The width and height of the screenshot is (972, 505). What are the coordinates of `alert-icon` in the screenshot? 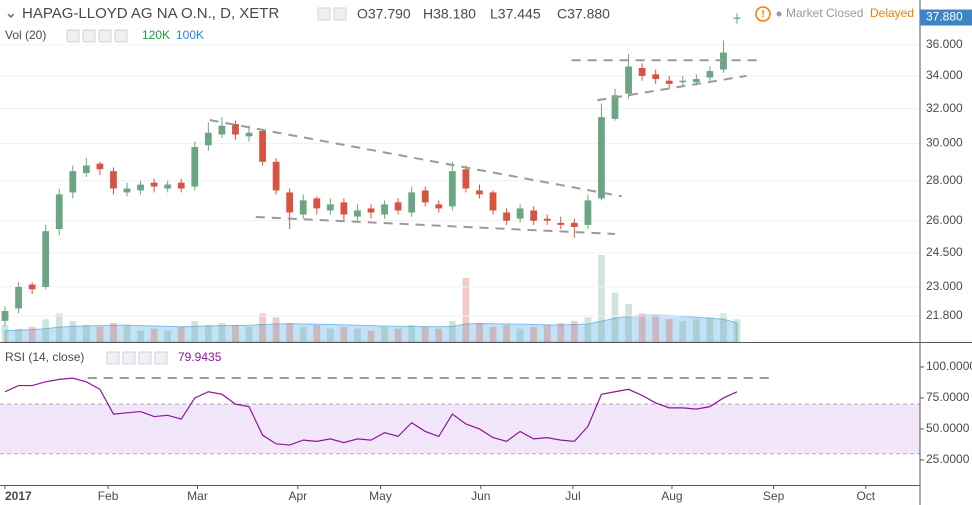 It's located at (763, 14).